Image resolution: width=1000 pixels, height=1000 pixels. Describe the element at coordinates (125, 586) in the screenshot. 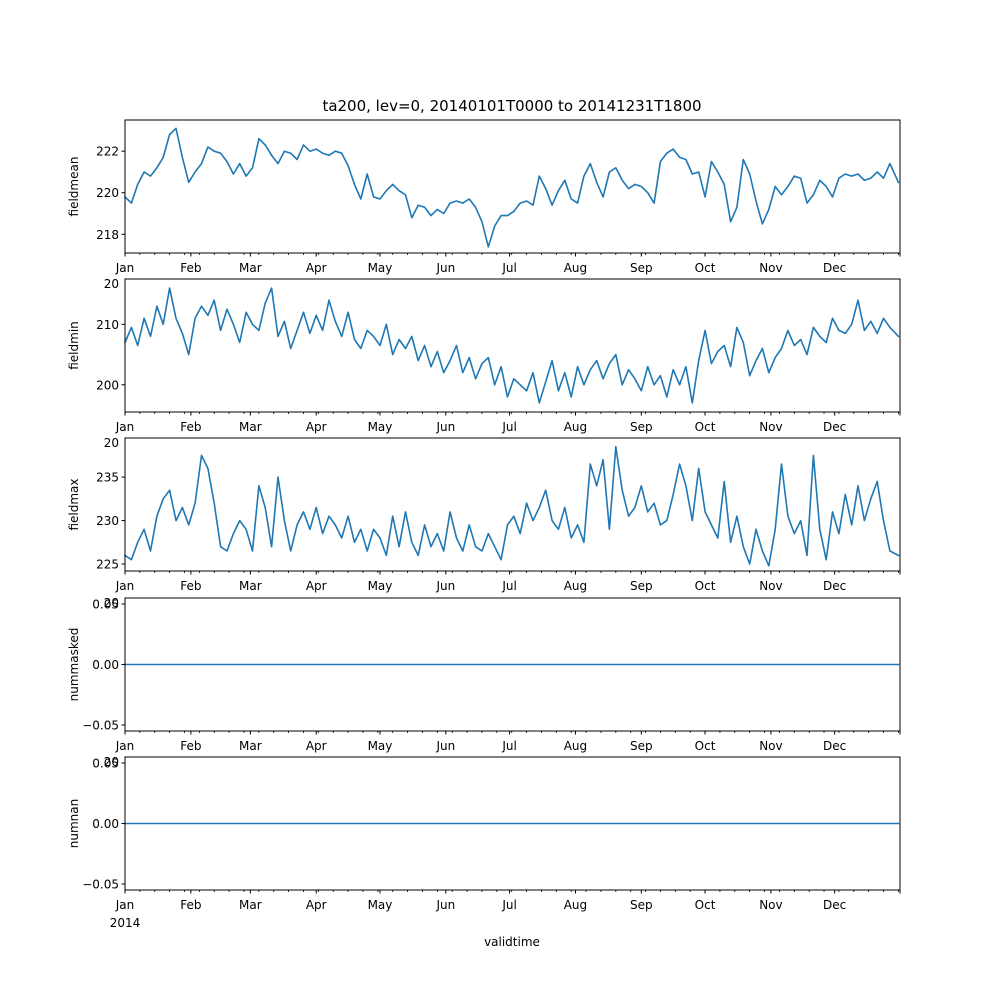

I see `x-tick-label-fieldmax: Jan` at that location.